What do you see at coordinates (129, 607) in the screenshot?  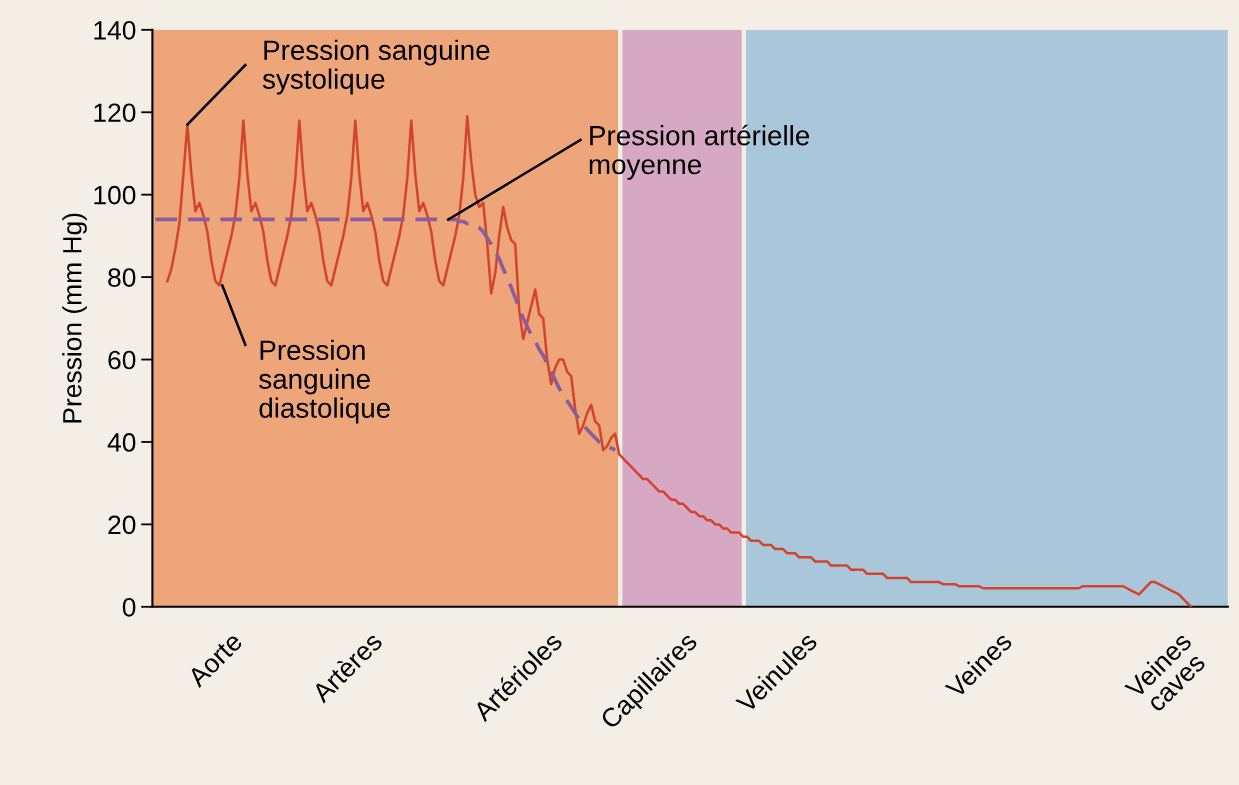 I see `y-tick-label: 0` at bounding box center [129, 607].